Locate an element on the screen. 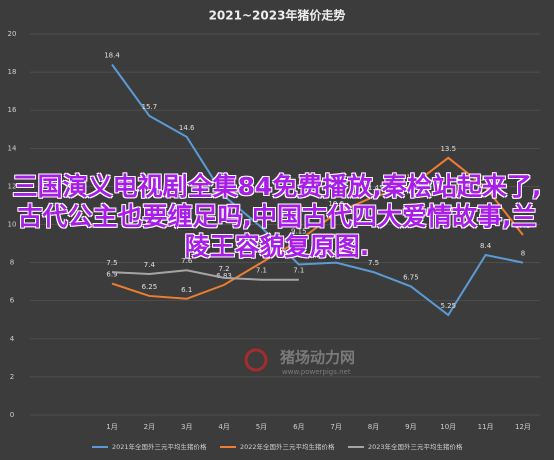 Image resolution: width=554 pixels, height=460 pixels. y-tick-label: 18 is located at coordinates (12, 72).